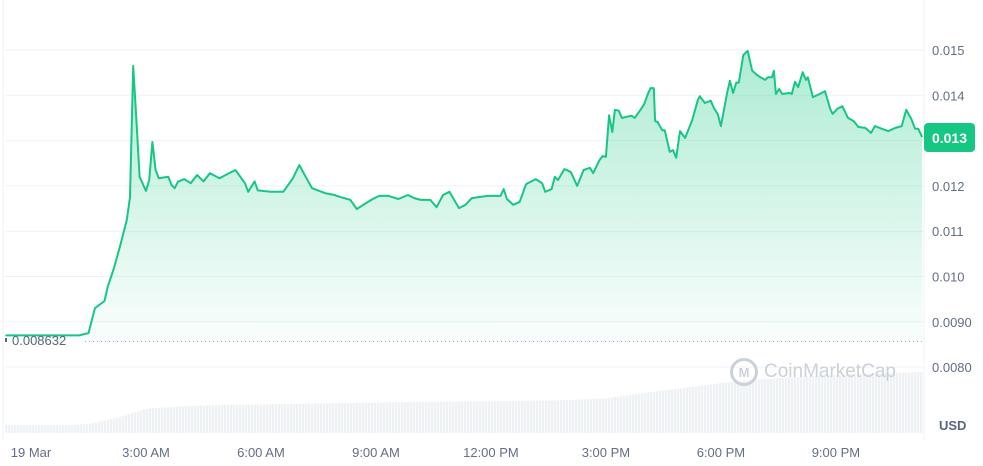 This screenshot has width=983, height=466. What do you see at coordinates (952, 322) in the screenshot?
I see `y-tick-label: 0.0090` at bounding box center [952, 322].